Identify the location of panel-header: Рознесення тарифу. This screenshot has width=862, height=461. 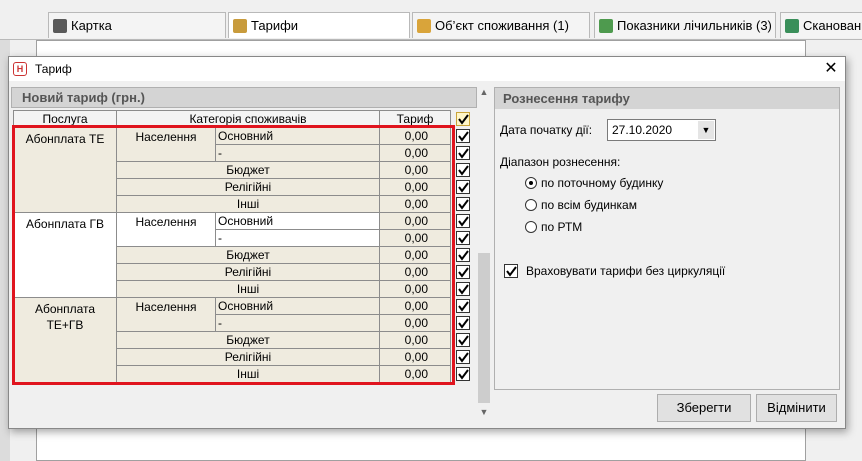
(667, 98).